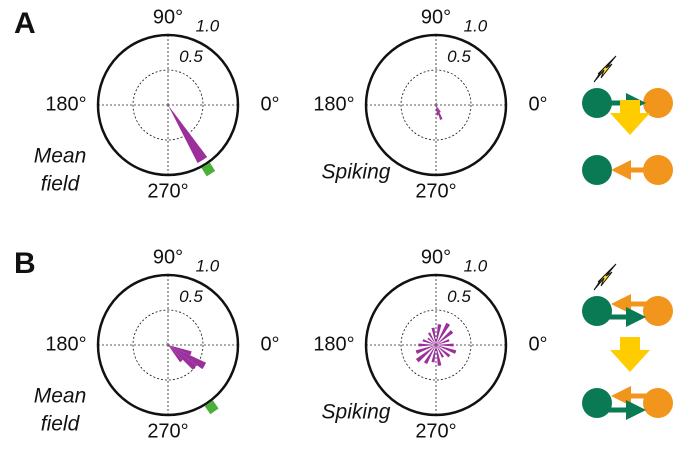 This screenshot has height=466, width=673. Describe the element at coordinates (25, 23) in the screenshot. I see `panel-letter: A` at that location.